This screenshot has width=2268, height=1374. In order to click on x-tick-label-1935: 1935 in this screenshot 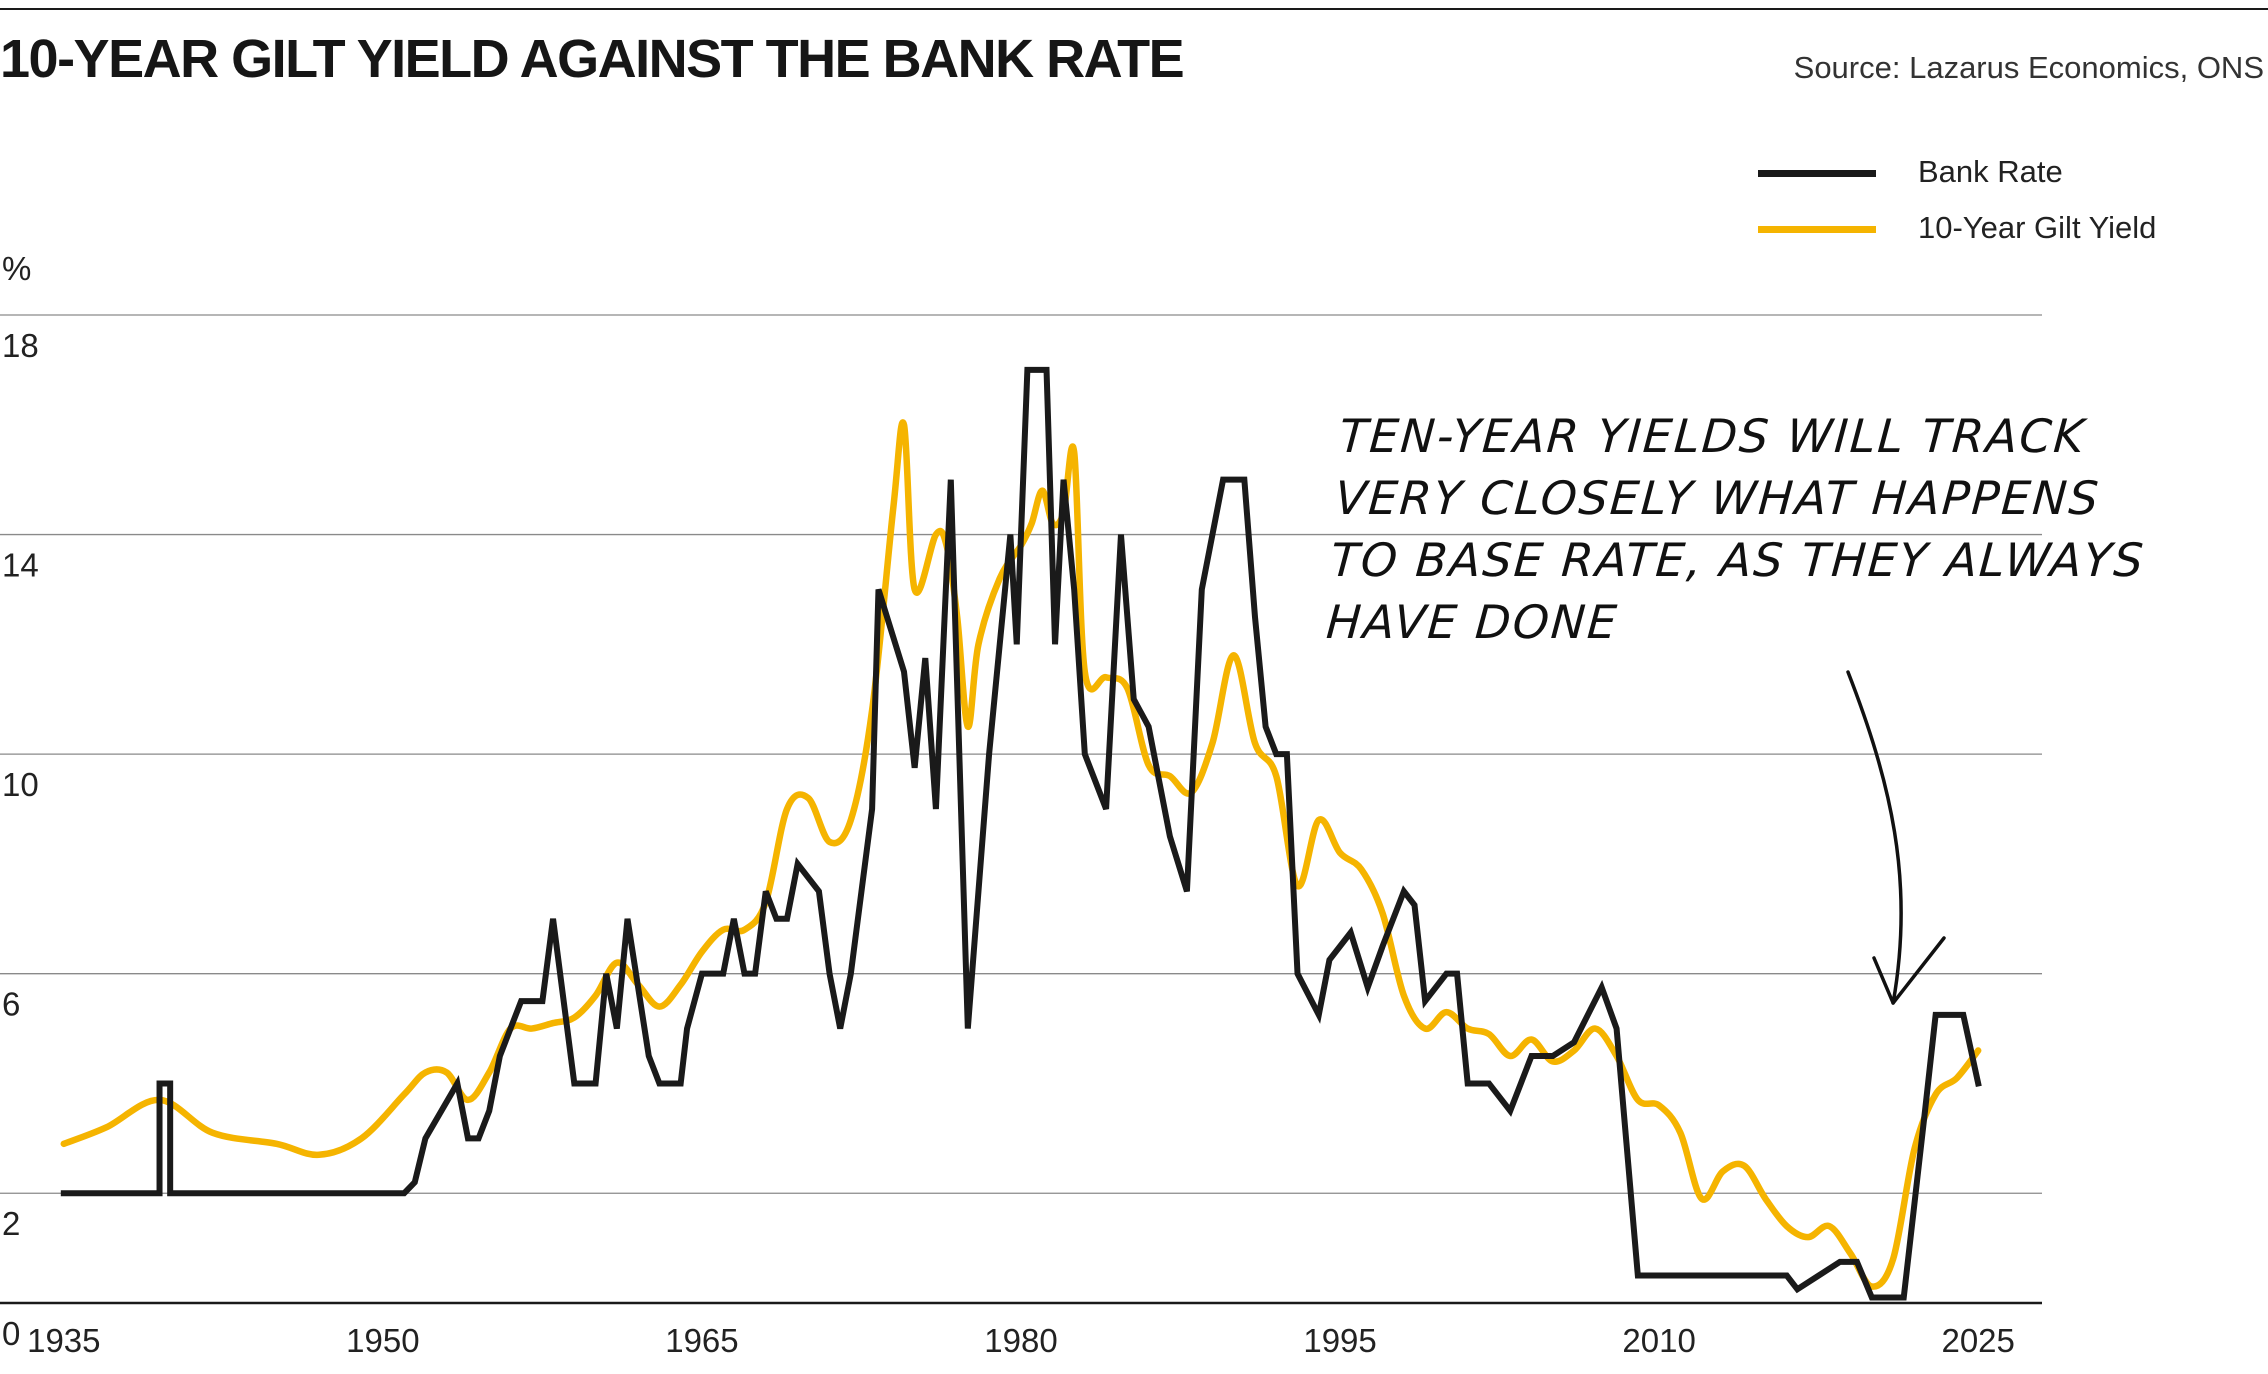, I will do `click(63, 1340)`.